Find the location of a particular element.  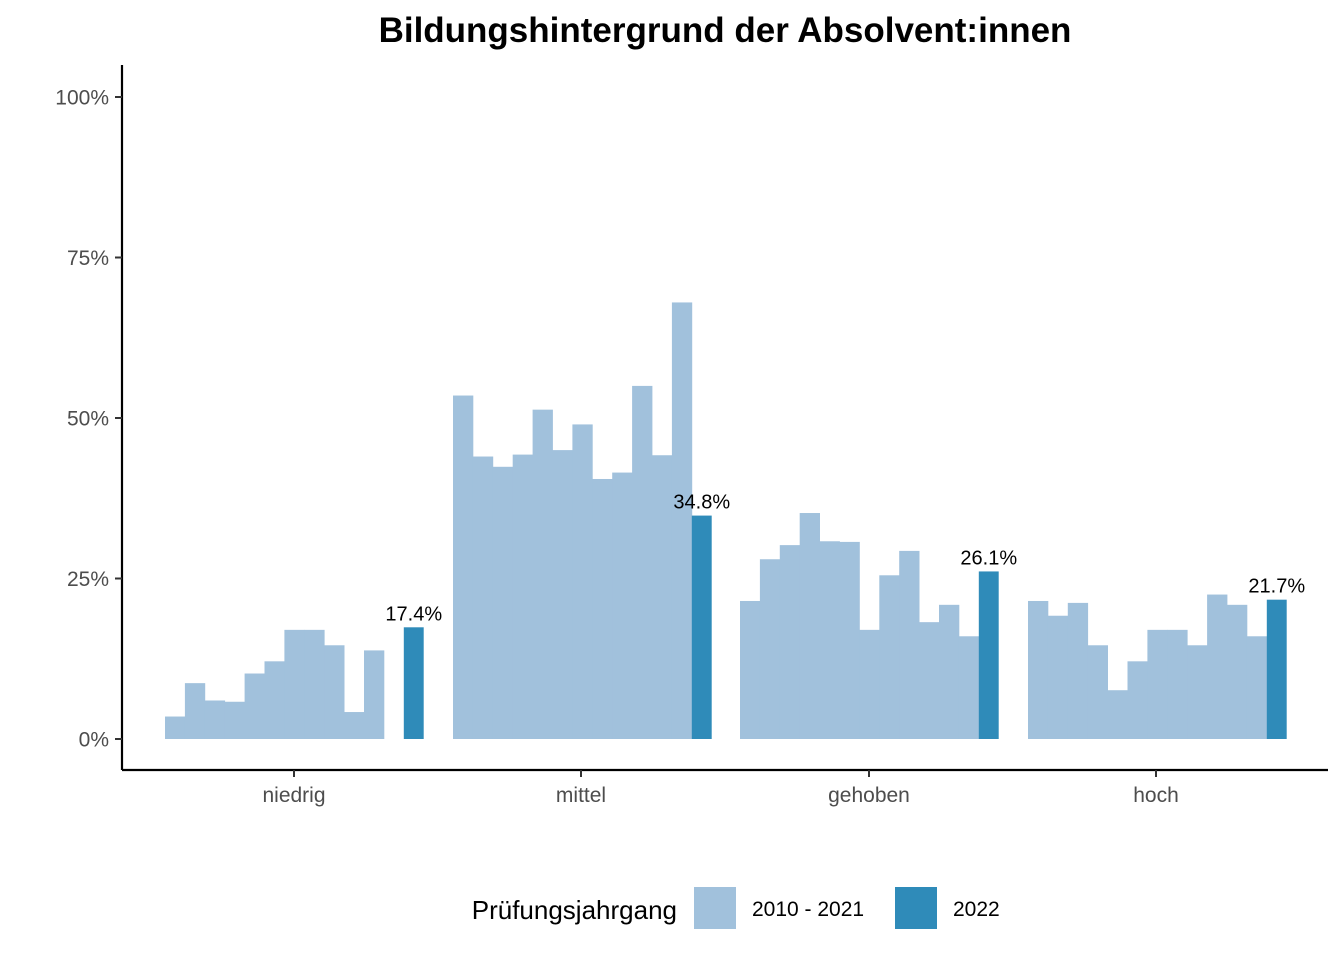

legend-label-2022: 2022 is located at coordinates (976, 909).